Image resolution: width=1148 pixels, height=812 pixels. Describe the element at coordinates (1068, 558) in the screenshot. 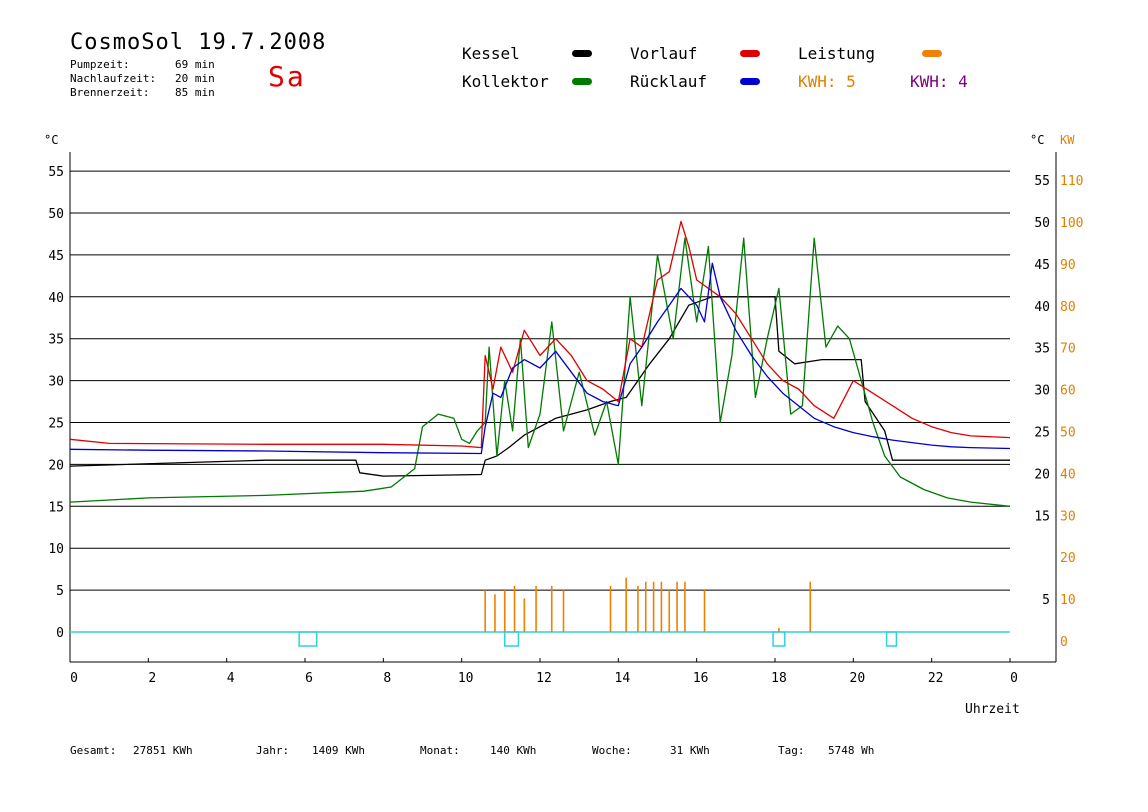

I see `y2-tick-label: 20` at that location.